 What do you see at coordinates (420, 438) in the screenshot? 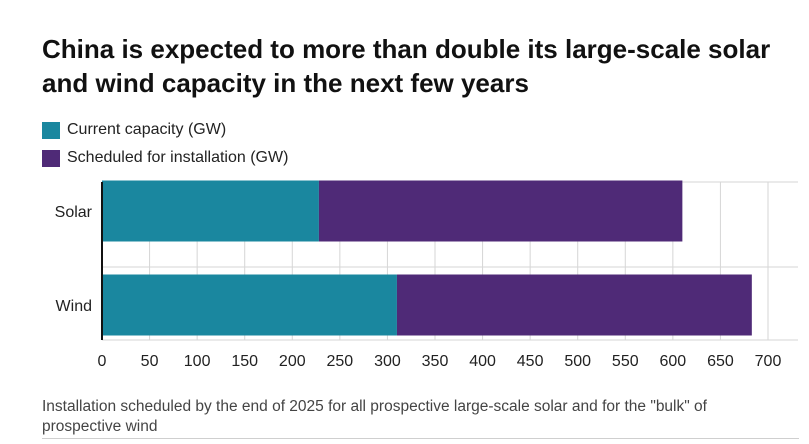
I see `footer-divider` at bounding box center [420, 438].